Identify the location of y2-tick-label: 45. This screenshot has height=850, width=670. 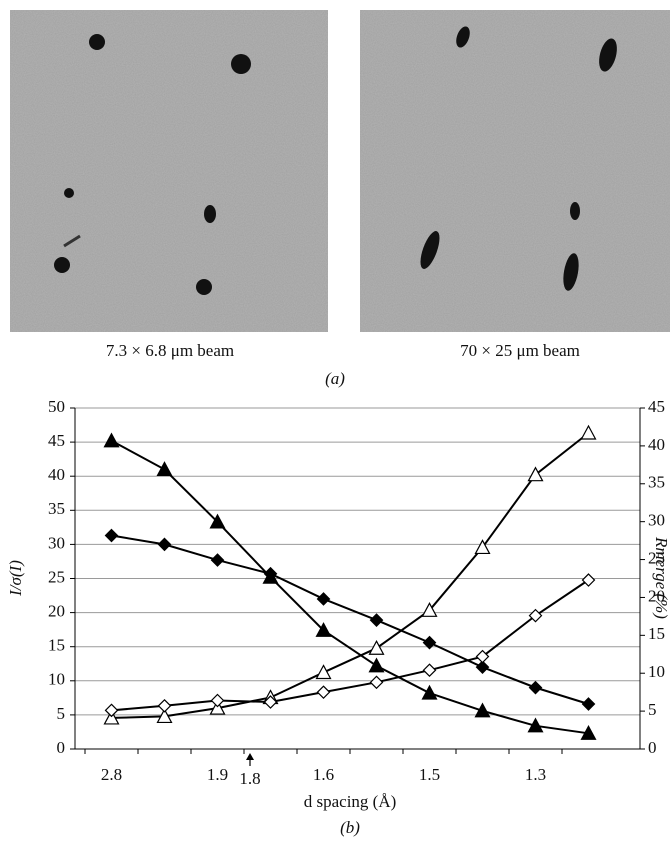
(656, 406).